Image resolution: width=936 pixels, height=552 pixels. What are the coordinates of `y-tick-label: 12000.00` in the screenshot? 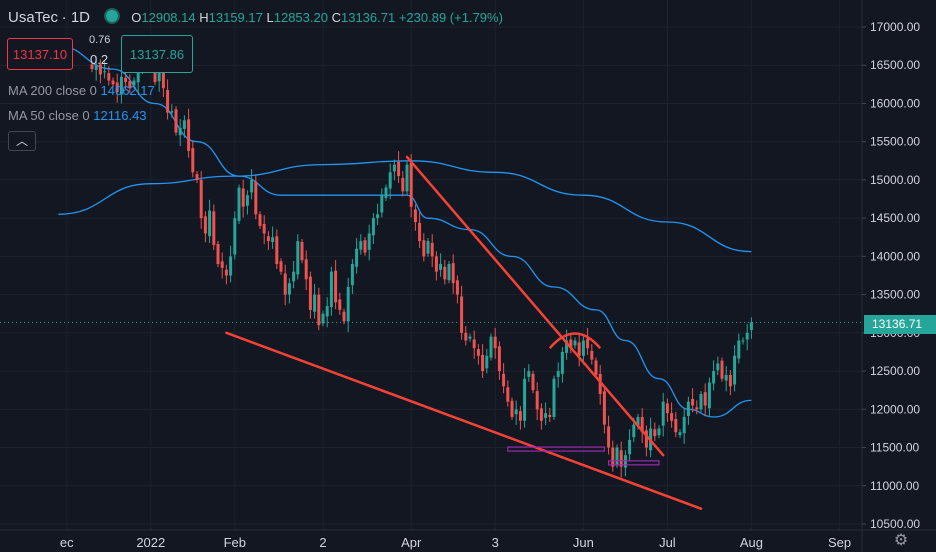 It's located at (895, 409).